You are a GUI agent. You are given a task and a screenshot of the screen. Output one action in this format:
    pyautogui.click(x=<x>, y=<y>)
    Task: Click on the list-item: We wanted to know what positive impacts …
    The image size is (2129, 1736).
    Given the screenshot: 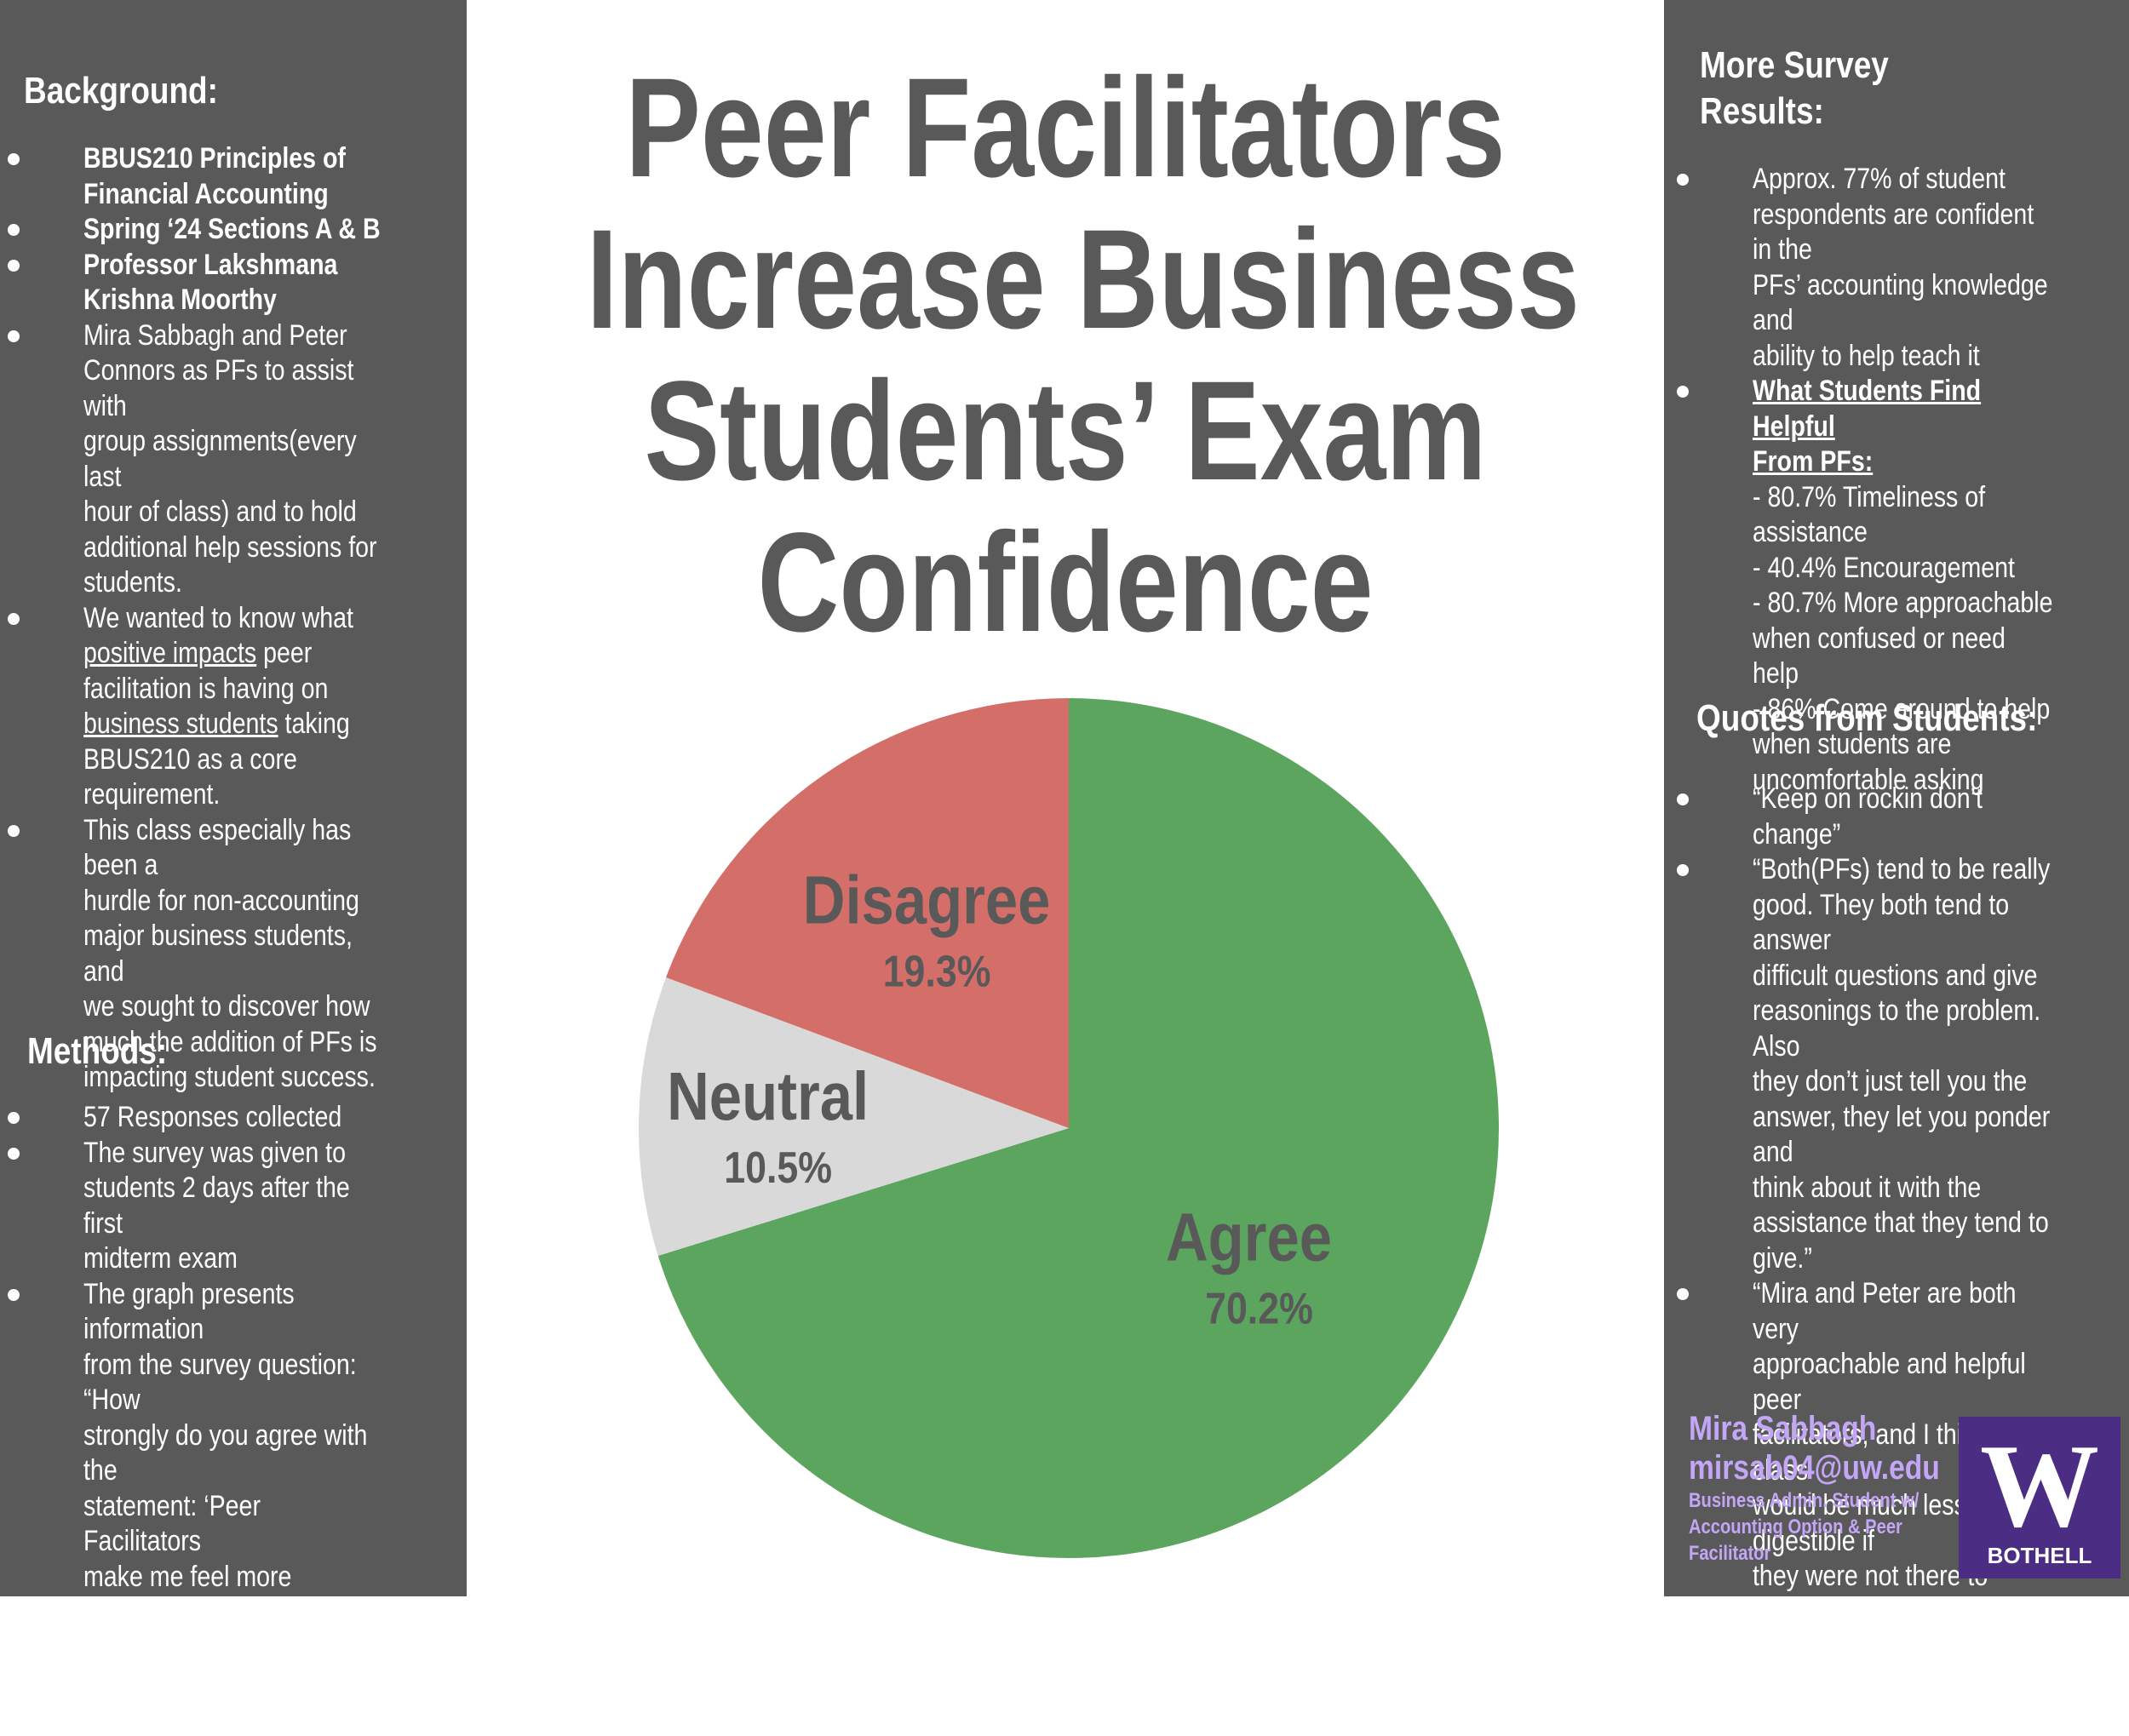 What is the action you would take?
    pyautogui.click(x=262, y=707)
    